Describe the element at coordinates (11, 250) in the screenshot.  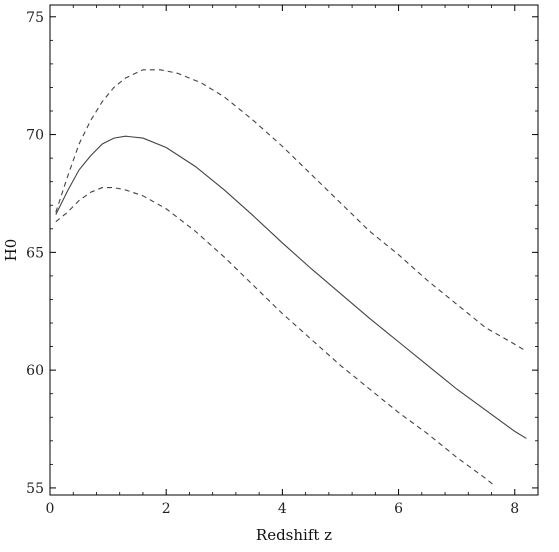
I see `y-axis-label: H0` at that location.